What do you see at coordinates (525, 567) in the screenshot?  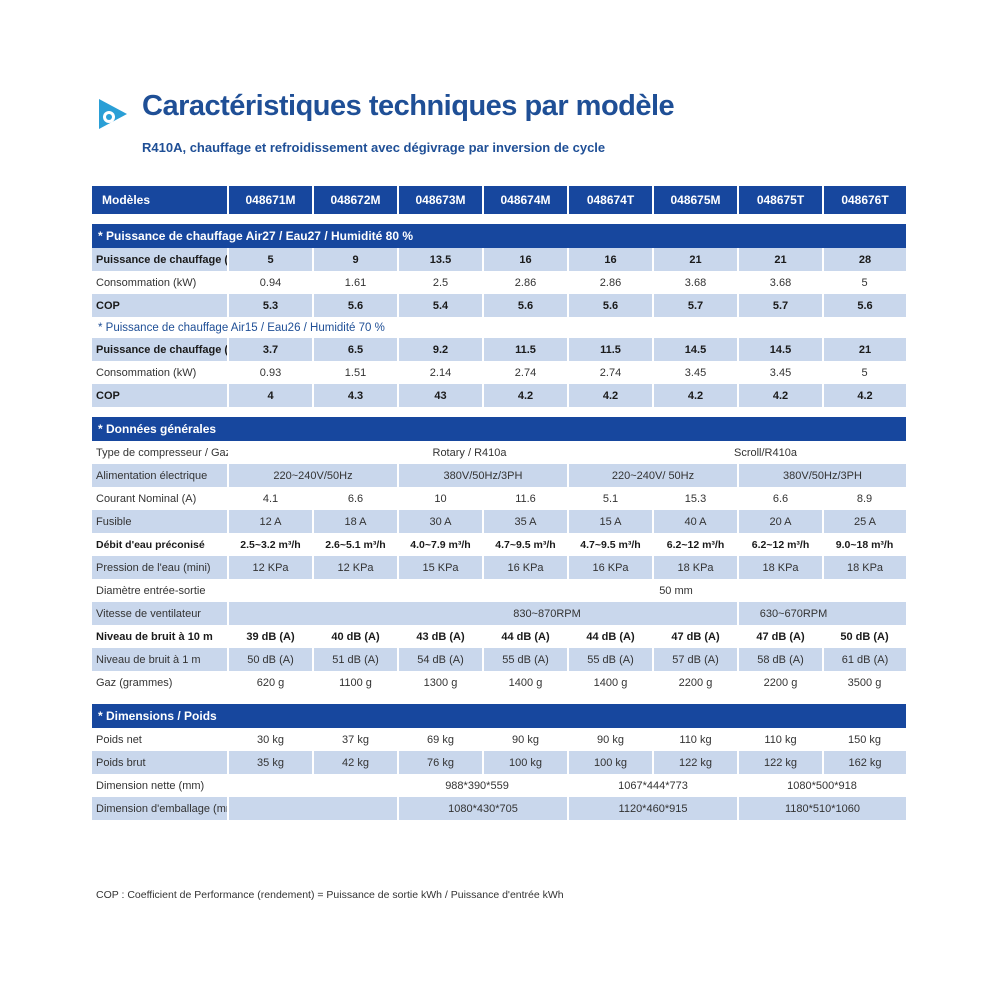 I see `cell: 16 KPa` at bounding box center [525, 567].